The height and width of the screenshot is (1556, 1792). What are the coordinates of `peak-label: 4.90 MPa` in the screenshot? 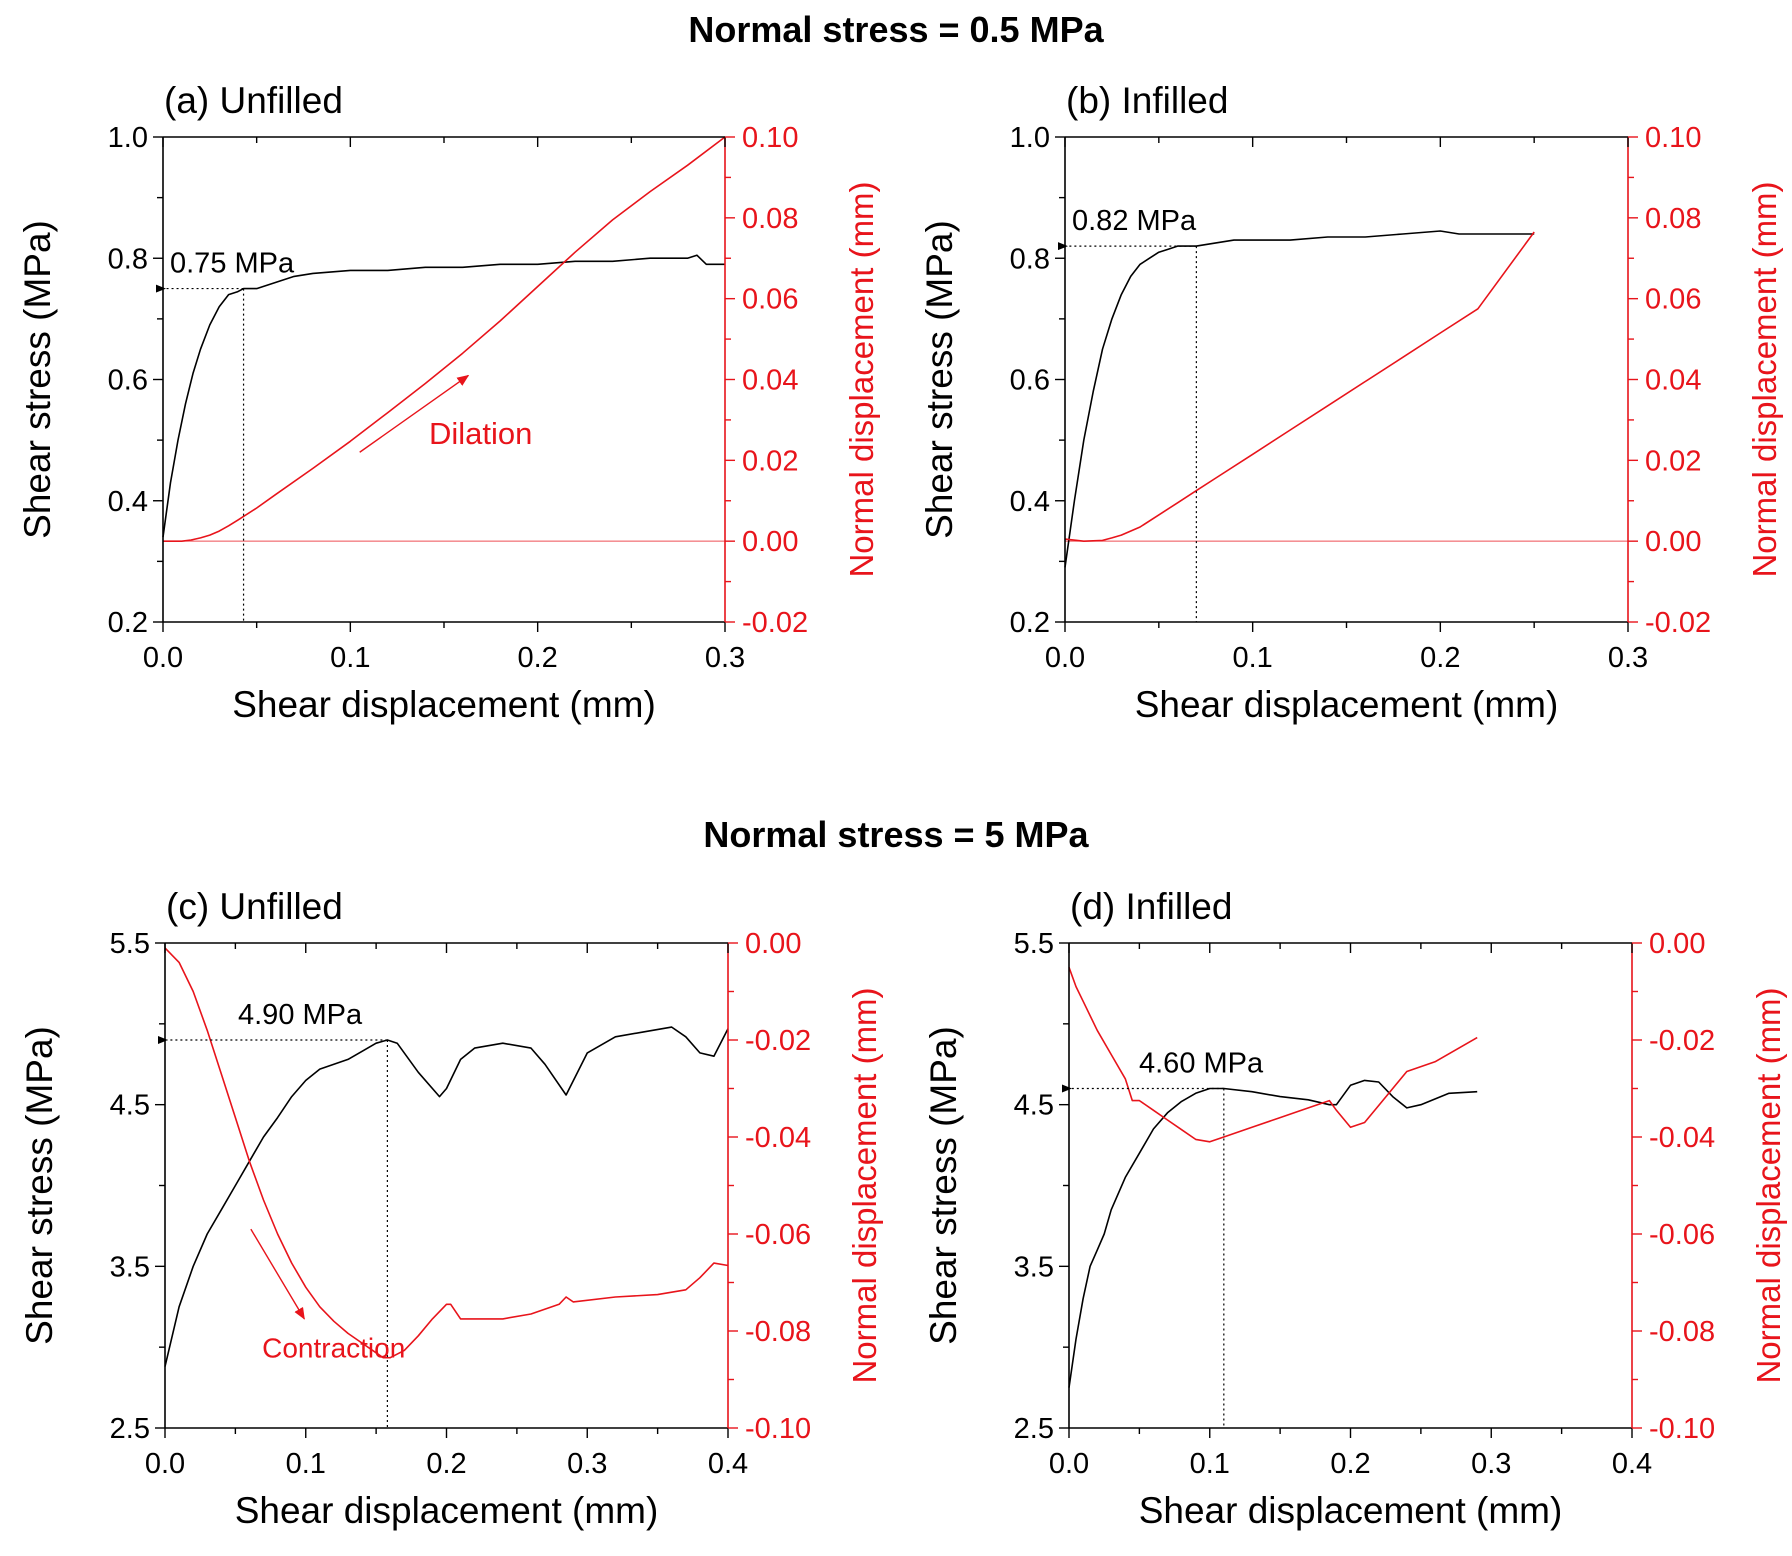 It's located at (300, 1015).